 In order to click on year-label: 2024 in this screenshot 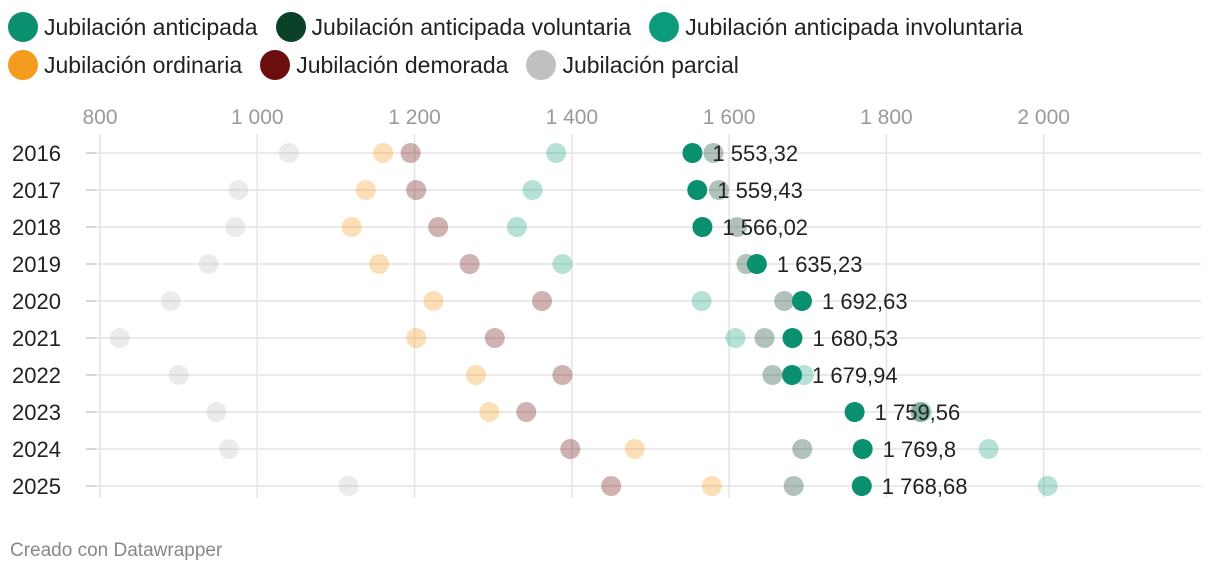, I will do `click(36, 449)`.